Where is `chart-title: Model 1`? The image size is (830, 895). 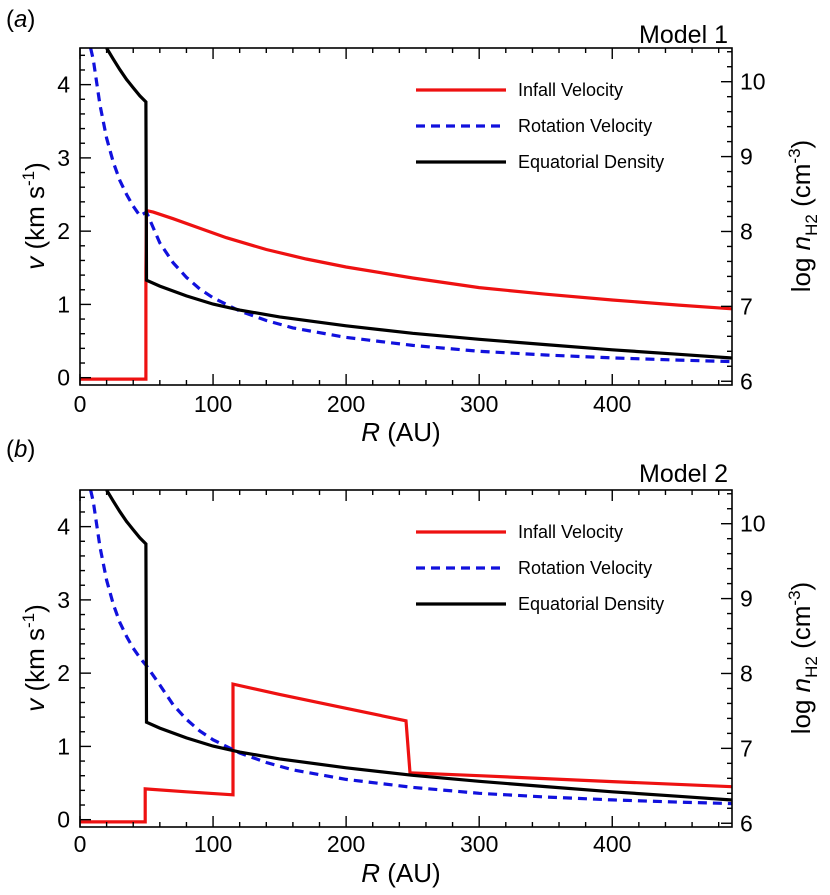 chart-title: Model 1 is located at coordinates (683, 35).